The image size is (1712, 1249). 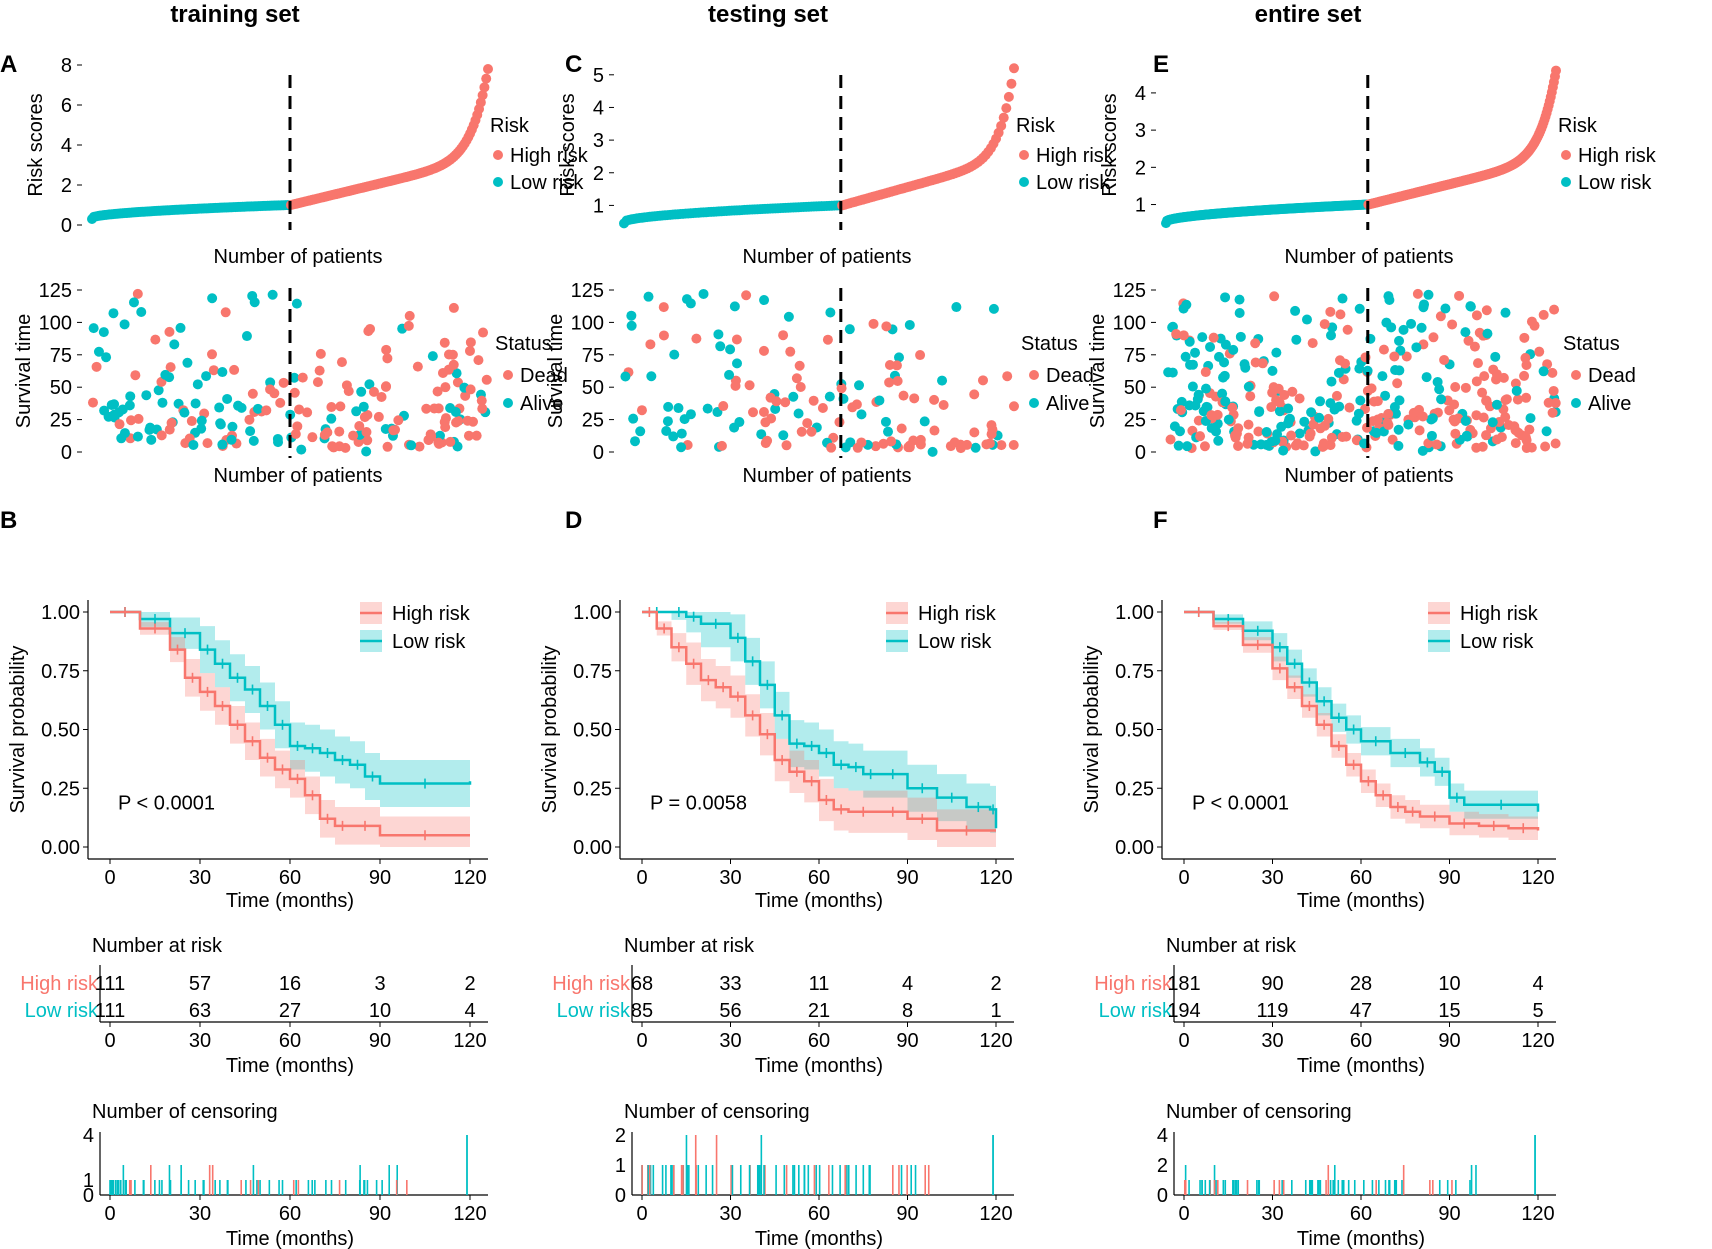 I want to click on p-value: P < 0.0001, so click(x=166, y=803).